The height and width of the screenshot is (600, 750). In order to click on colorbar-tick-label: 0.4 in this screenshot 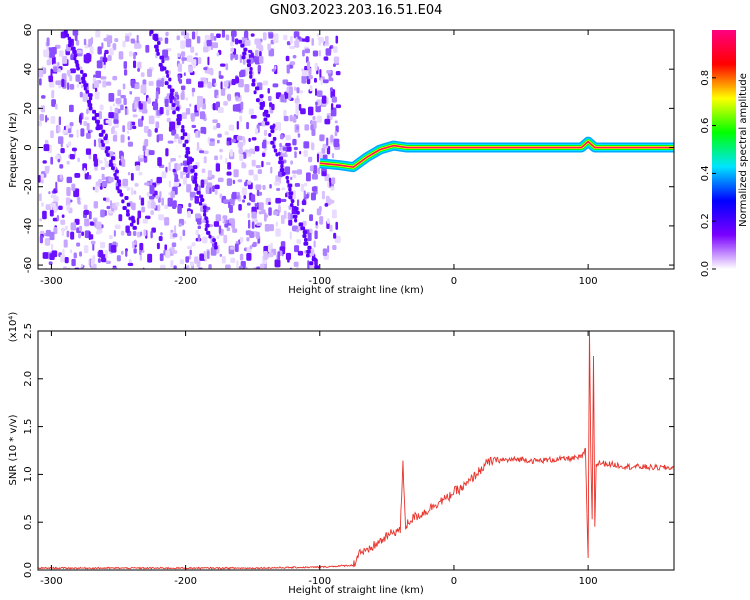, I will do `click(705, 173)`.